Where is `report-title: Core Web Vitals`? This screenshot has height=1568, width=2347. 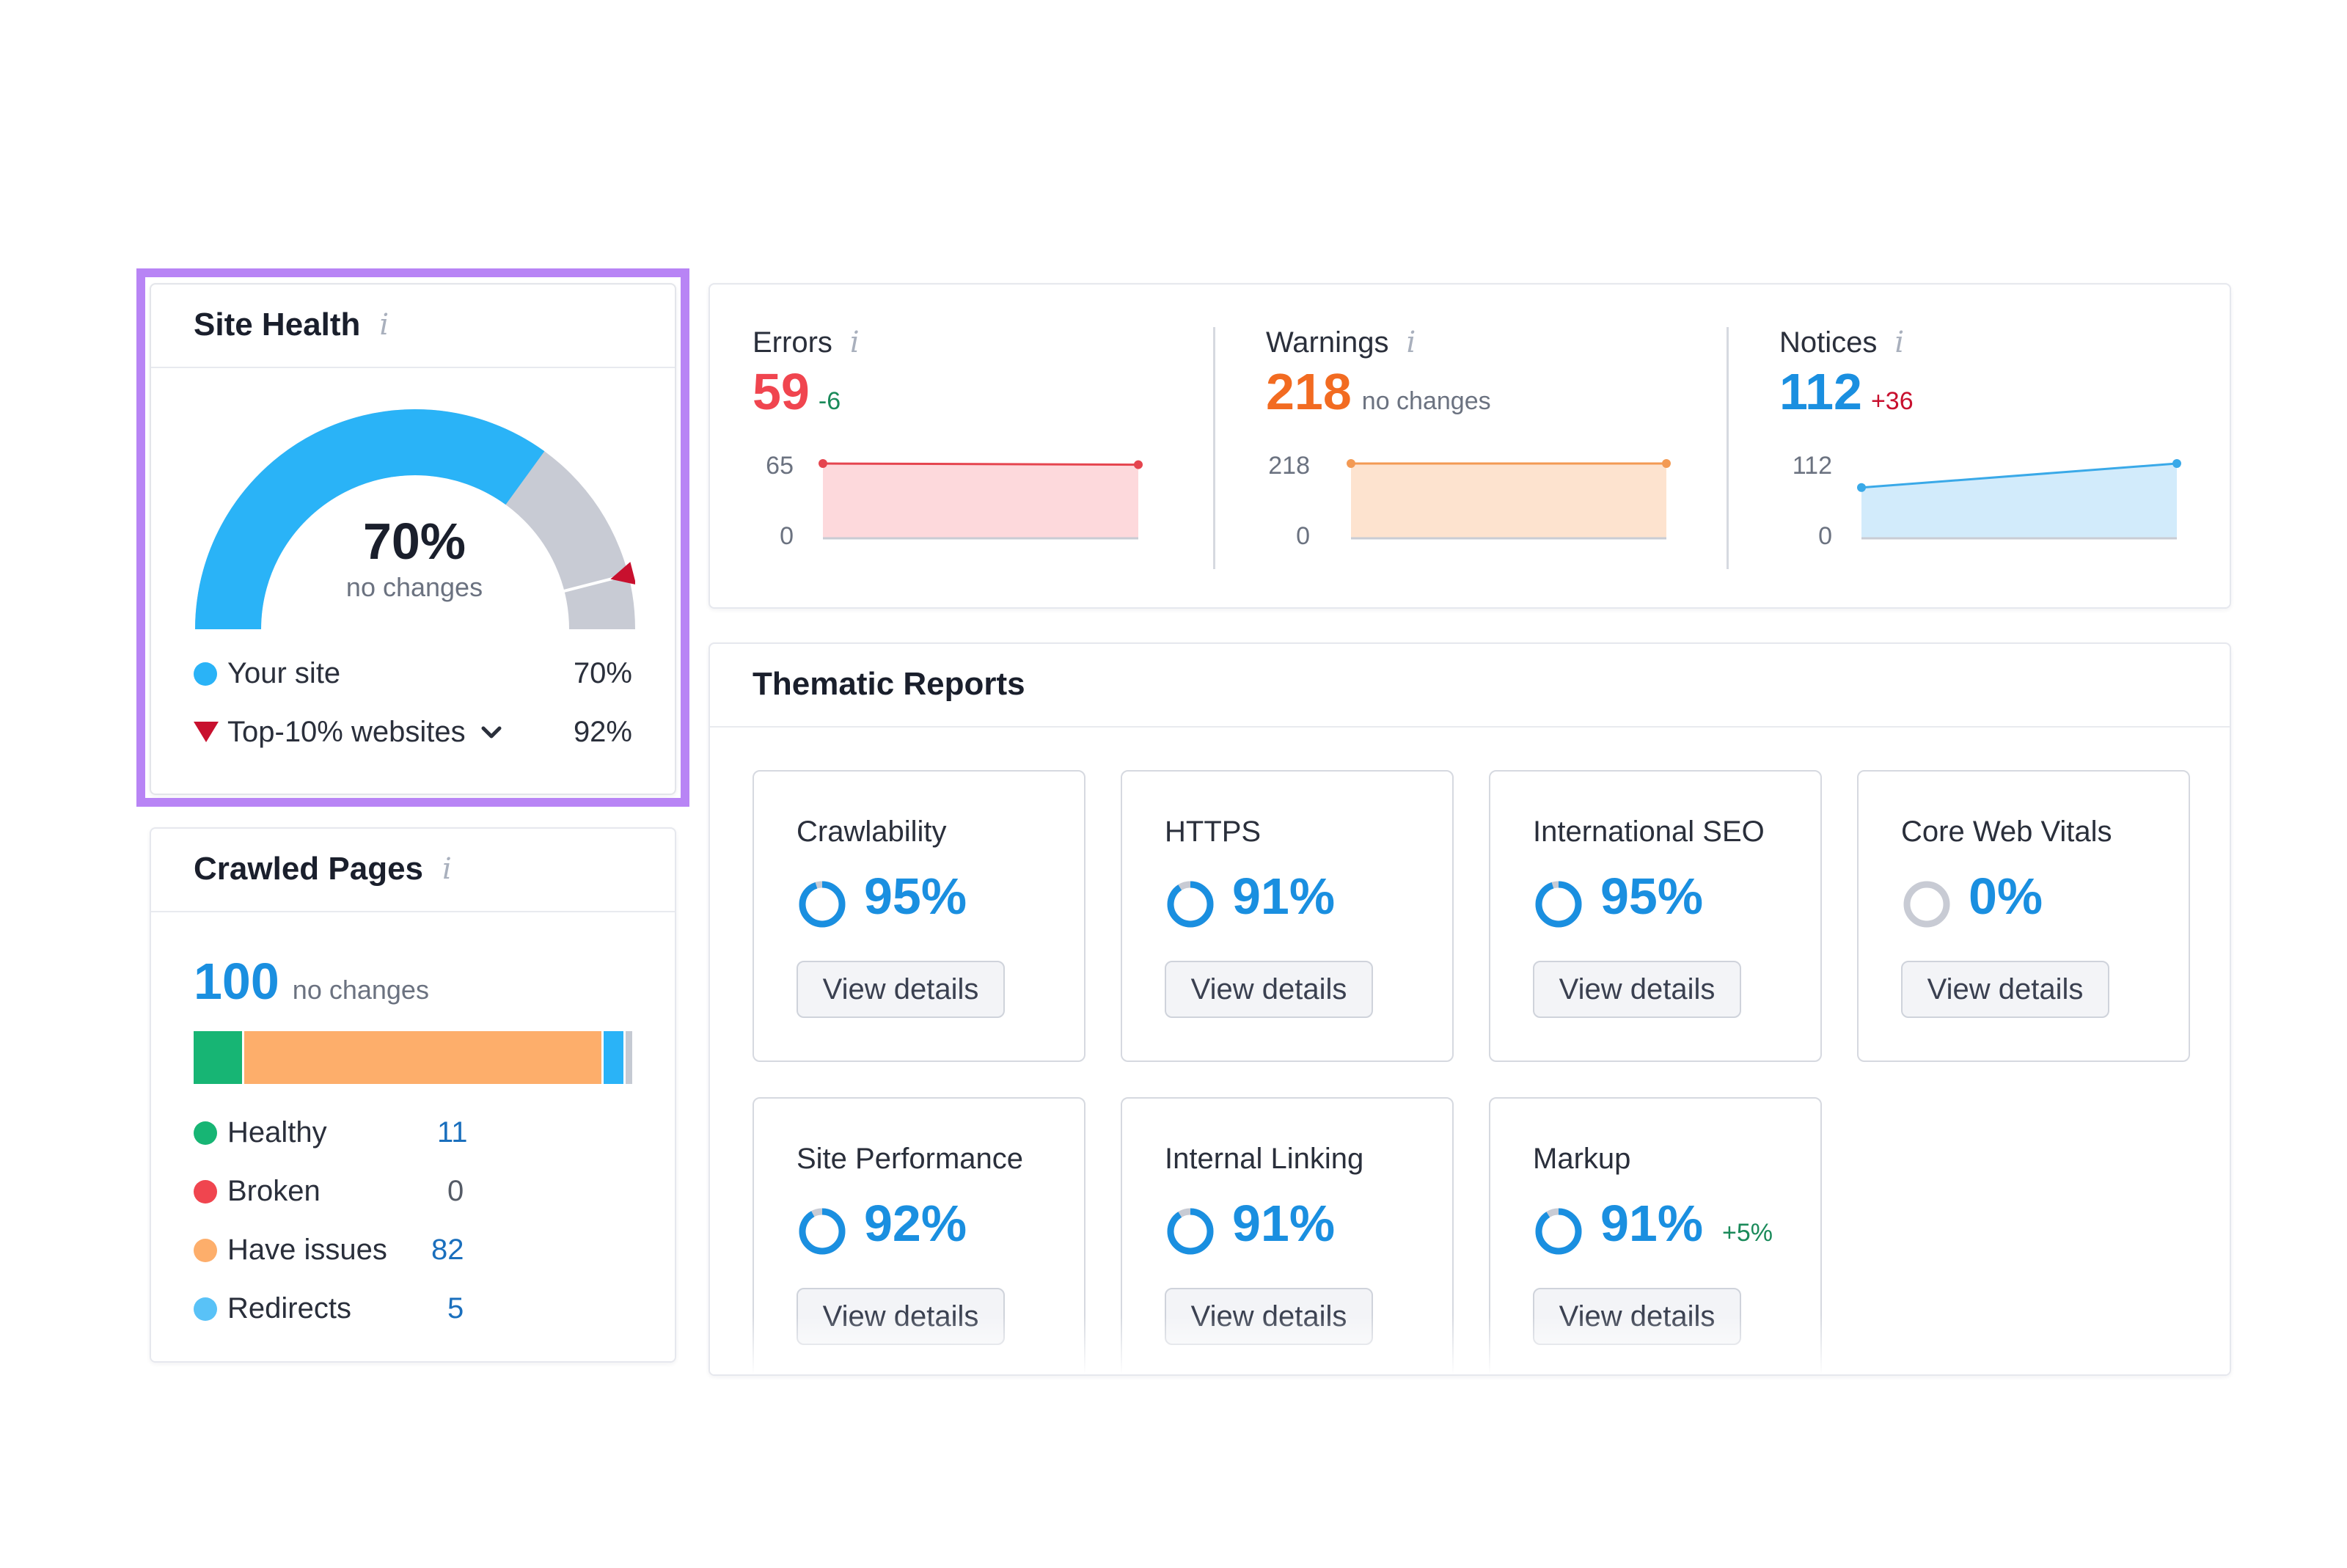
report-title: Core Web Vitals is located at coordinates (2006, 832).